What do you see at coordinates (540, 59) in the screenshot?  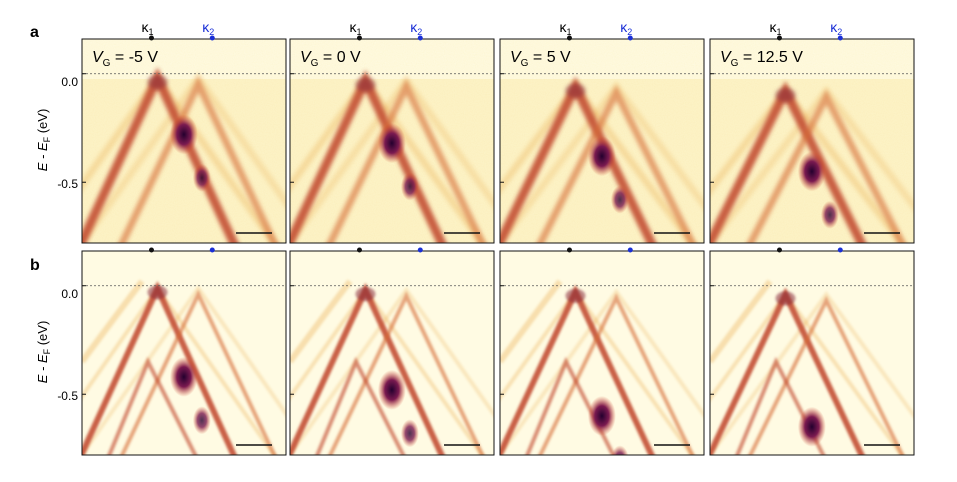 I see `gate-voltage-label: VG = 5 V` at bounding box center [540, 59].